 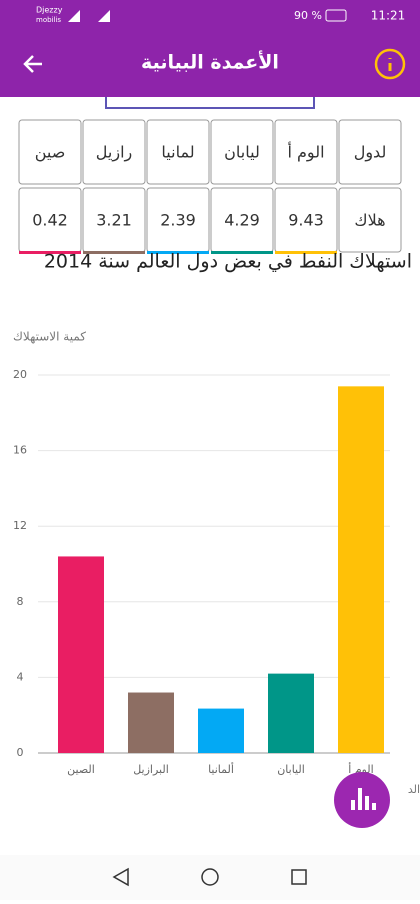 What do you see at coordinates (20, 601) in the screenshot?
I see `y-tick-label: 8` at bounding box center [20, 601].